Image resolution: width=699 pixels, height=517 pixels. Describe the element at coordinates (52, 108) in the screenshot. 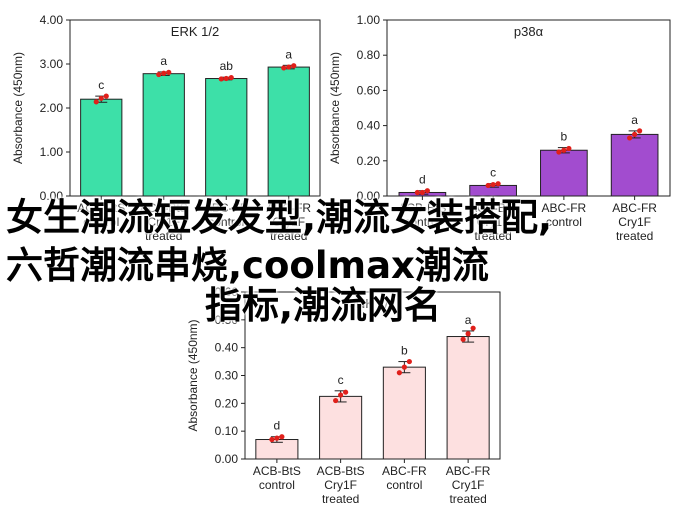

I see `y-tick-label: 2.00` at that location.